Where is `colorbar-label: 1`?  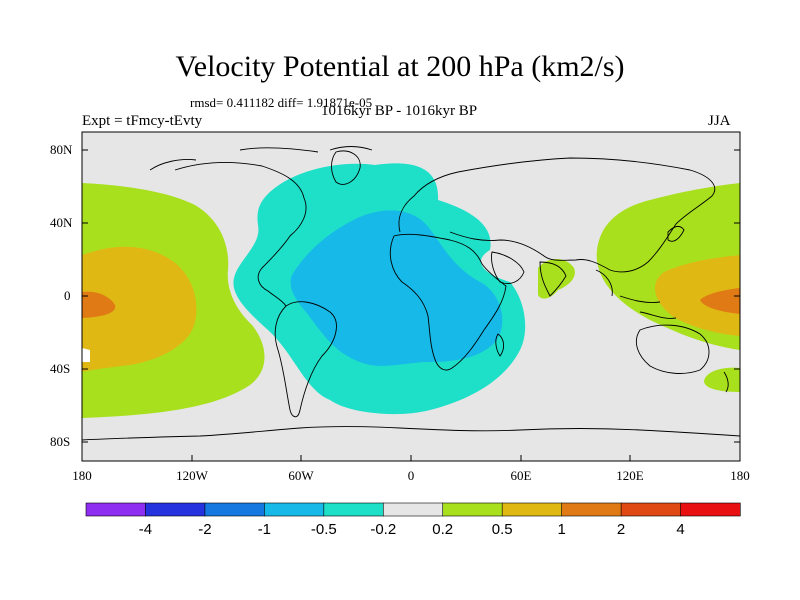 colorbar-label: 1 is located at coordinates (561, 529).